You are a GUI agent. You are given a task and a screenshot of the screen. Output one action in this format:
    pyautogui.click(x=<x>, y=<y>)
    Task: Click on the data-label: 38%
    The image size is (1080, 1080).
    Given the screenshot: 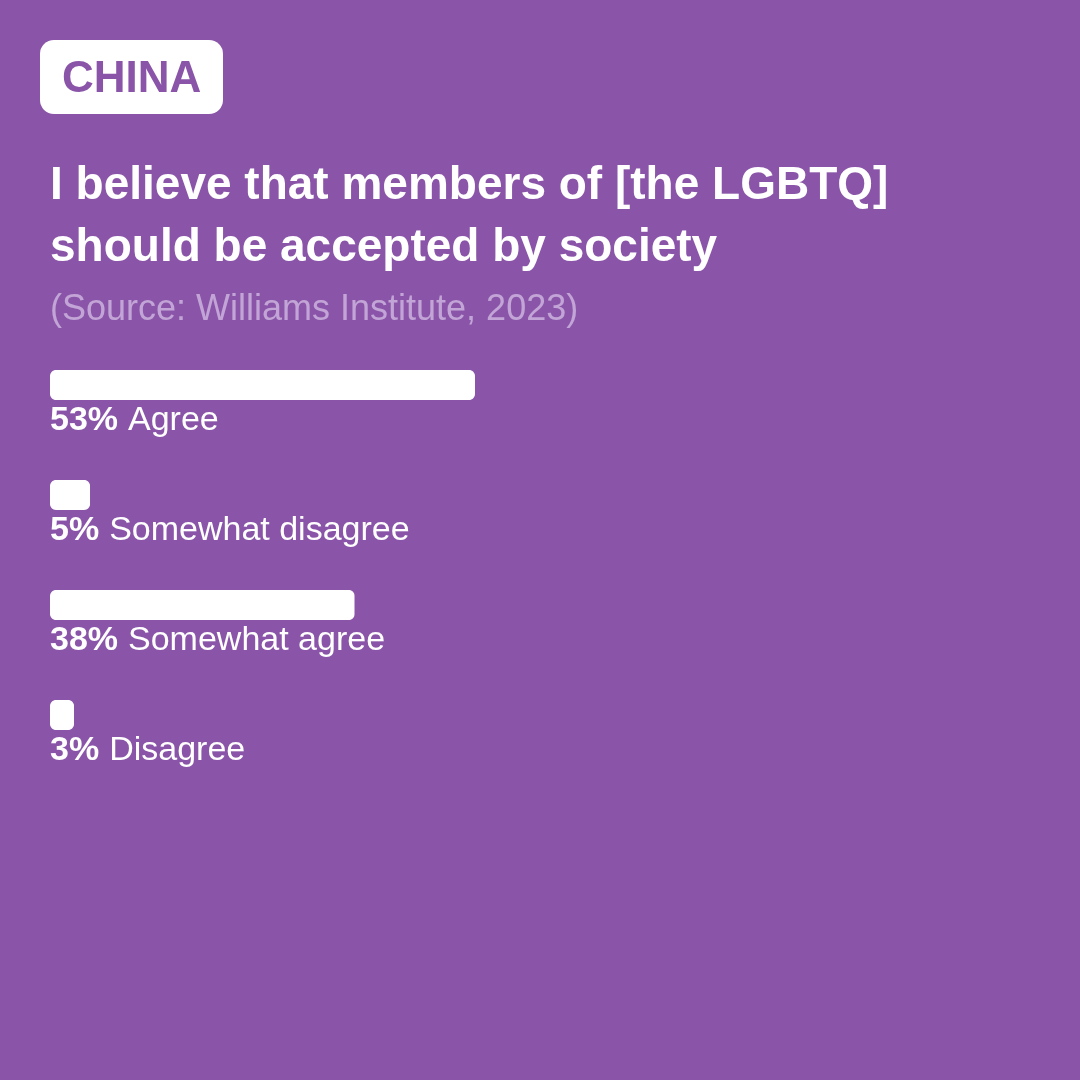 What is the action you would take?
    pyautogui.click(x=84, y=638)
    